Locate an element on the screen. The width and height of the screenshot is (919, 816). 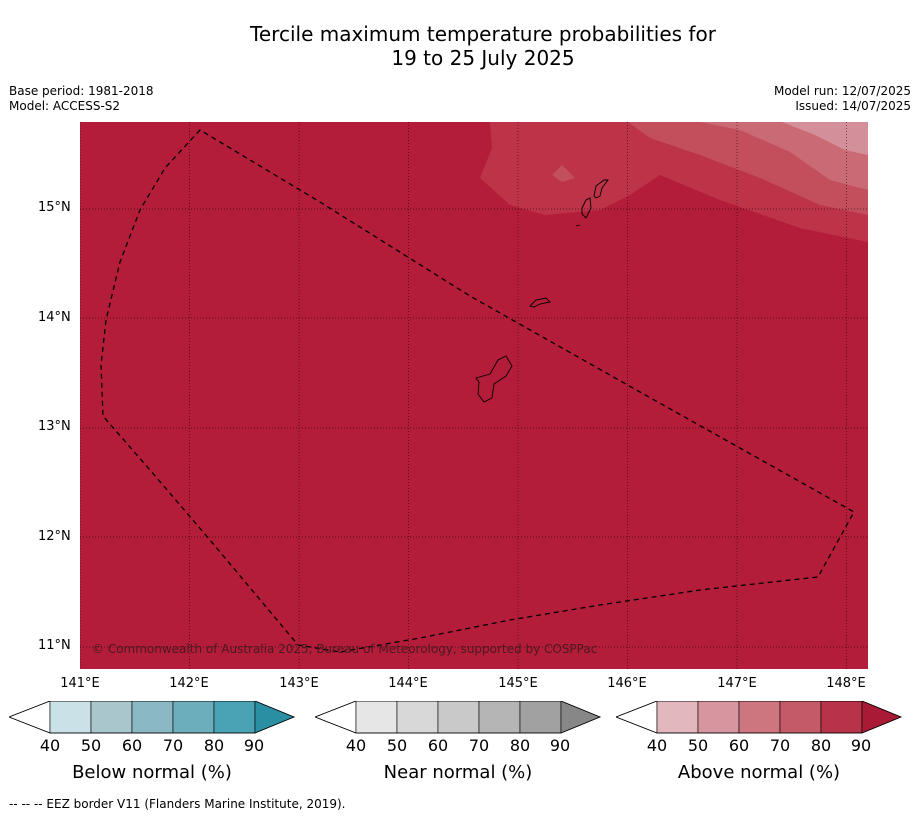
below-tick-50: 50 is located at coordinates (91, 745).